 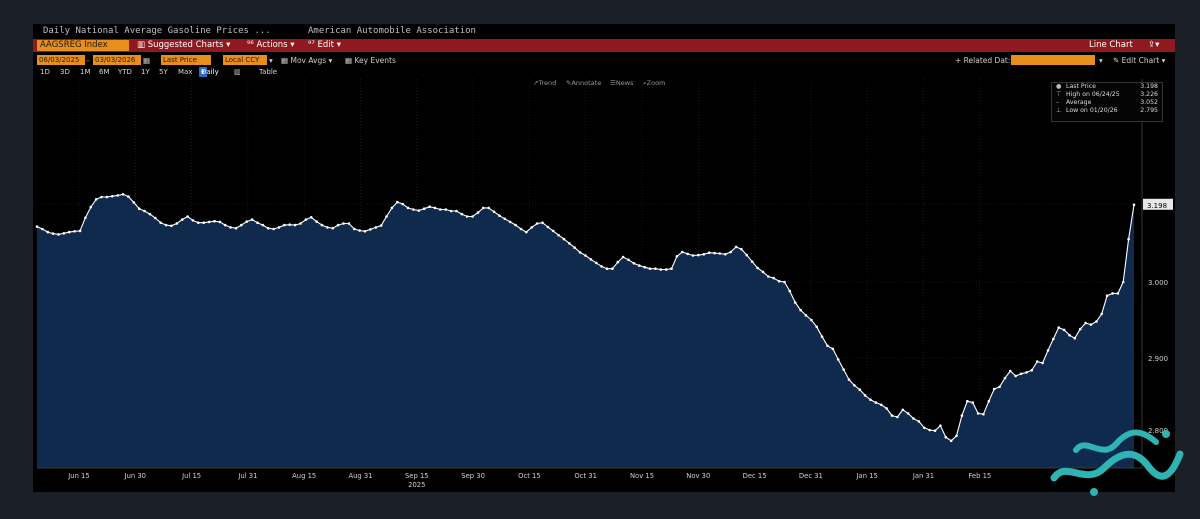 I want to click on period-3d: 3D, so click(x=65, y=72).